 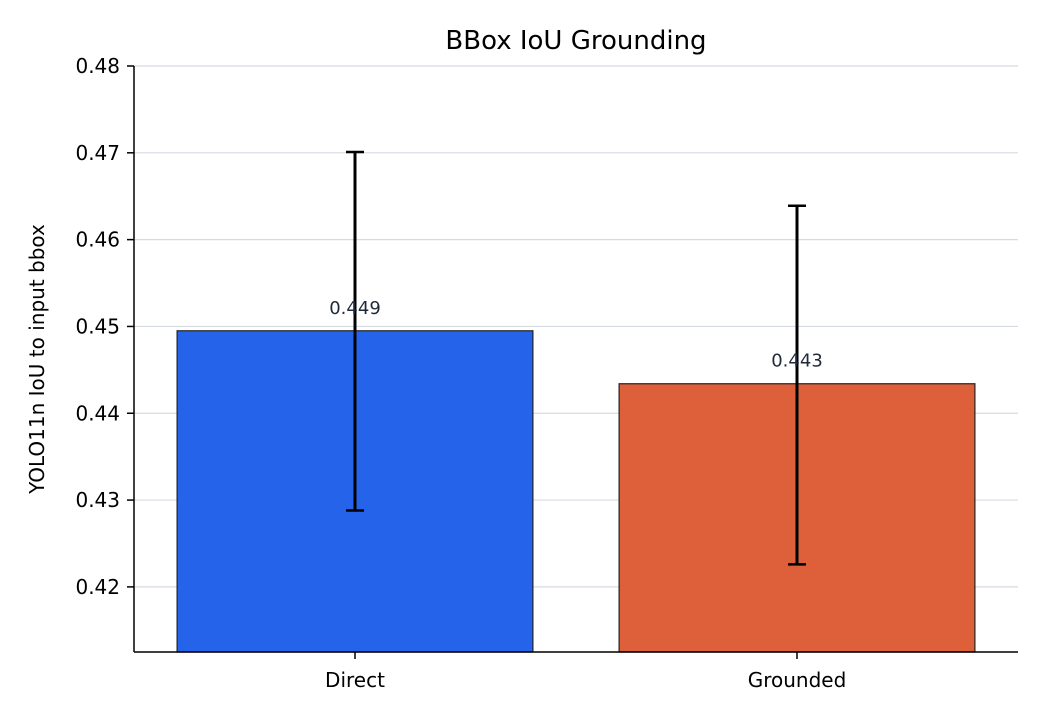 What do you see at coordinates (355, 680) in the screenshot?
I see `x-tick-label: Direct` at bounding box center [355, 680].